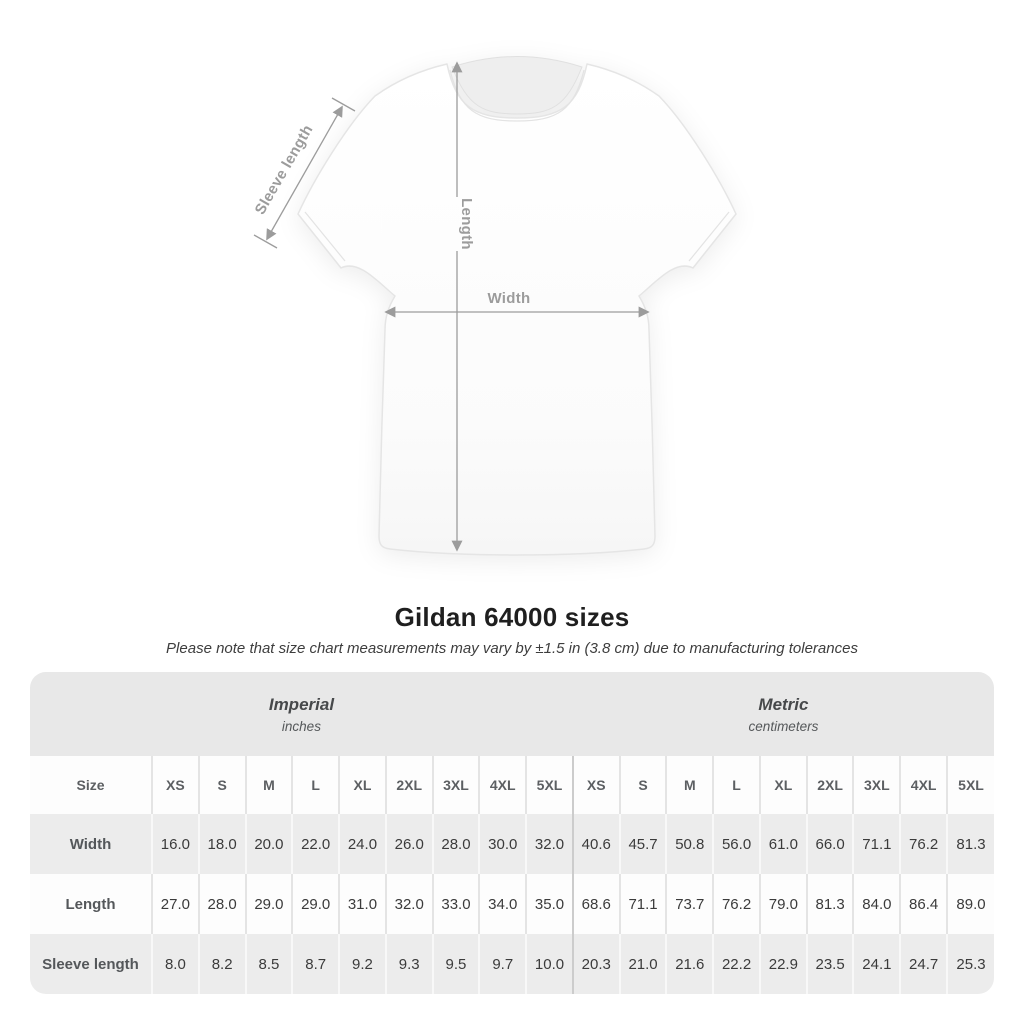  What do you see at coordinates (508, 298) in the screenshot?
I see `width-annotation-label: Width` at bounding box center [508, 298].